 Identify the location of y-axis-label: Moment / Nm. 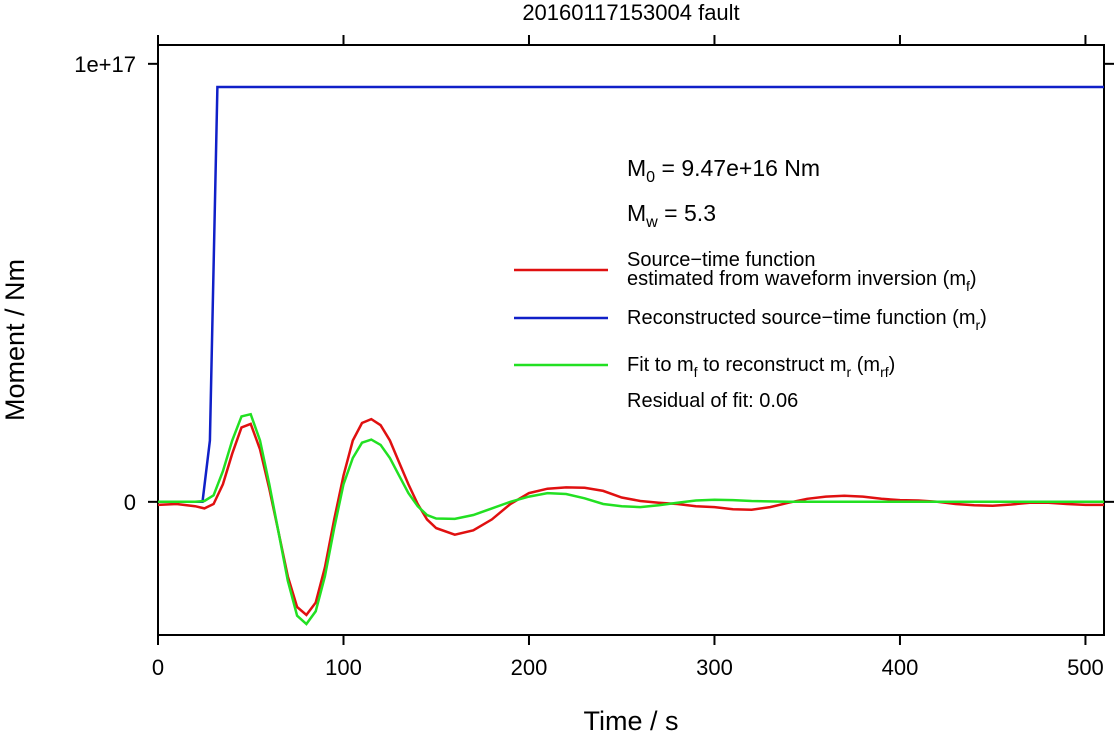
(15, 340).